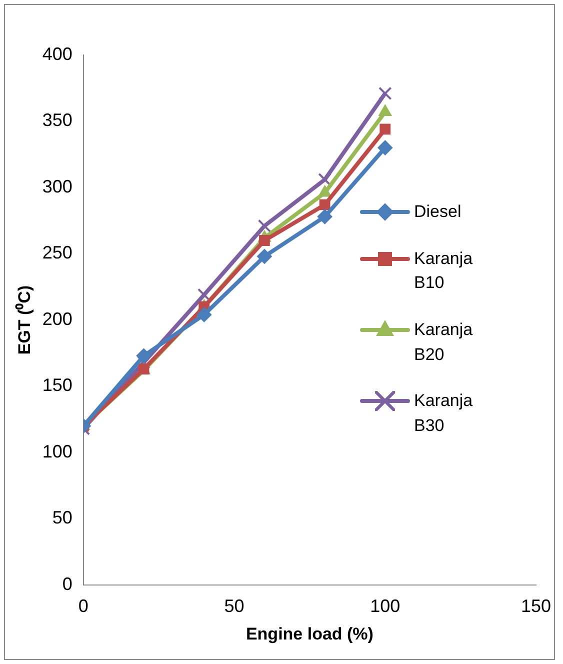 This screenshot has width=563, height=664. I want to click on y-tick-label: 250, so click(57, 252).